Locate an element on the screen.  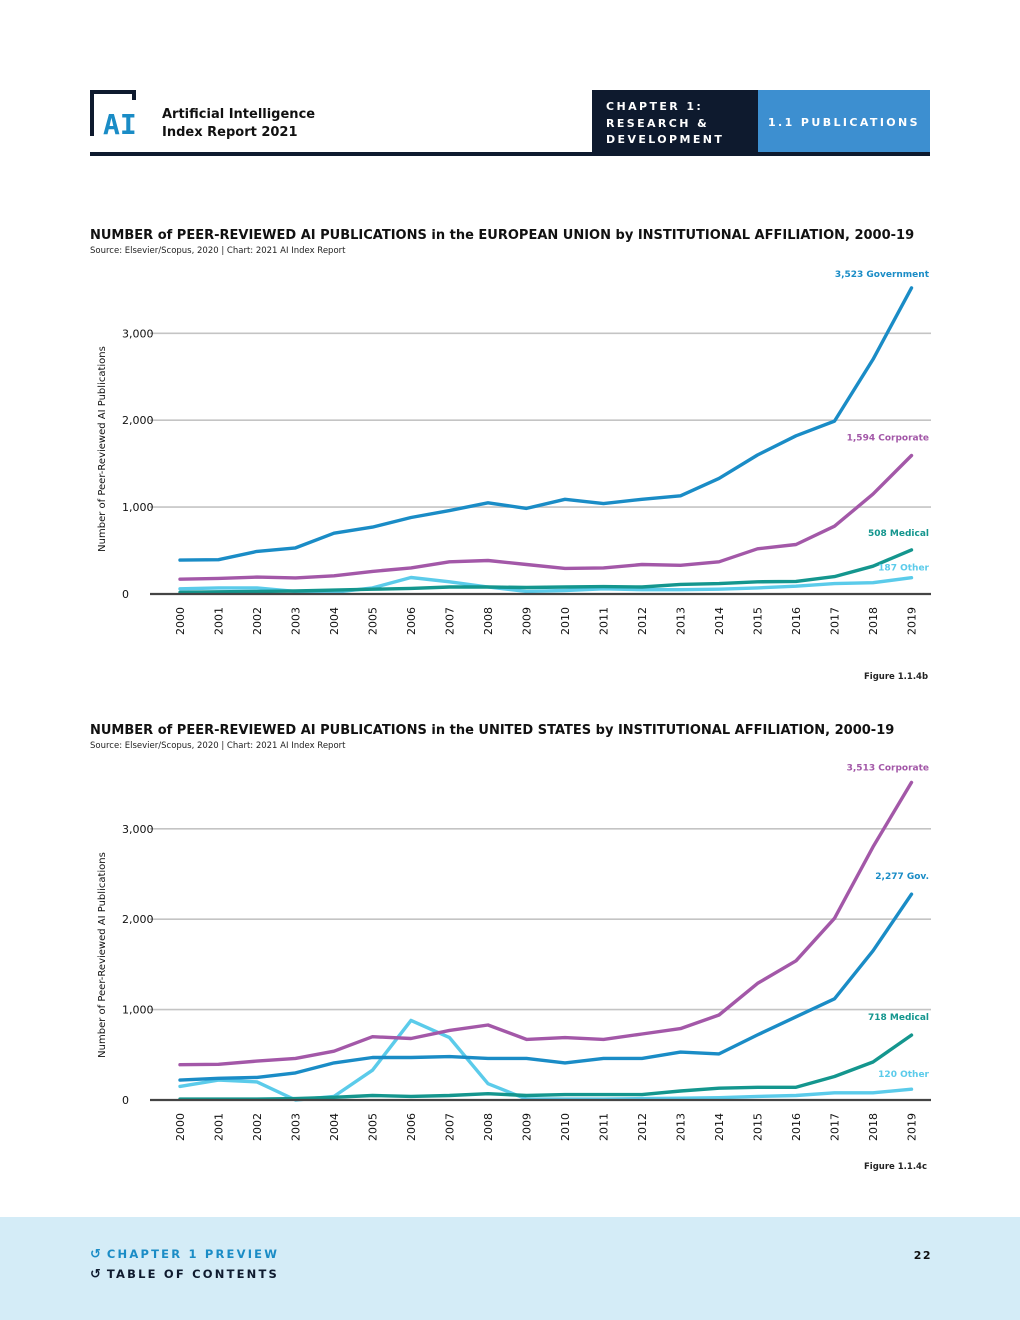
page-footer: ↺ CHAPTER 1 PREVIEW ↺ TABLE OF CONTENTS 22 is located at coordinates (510, 1268).